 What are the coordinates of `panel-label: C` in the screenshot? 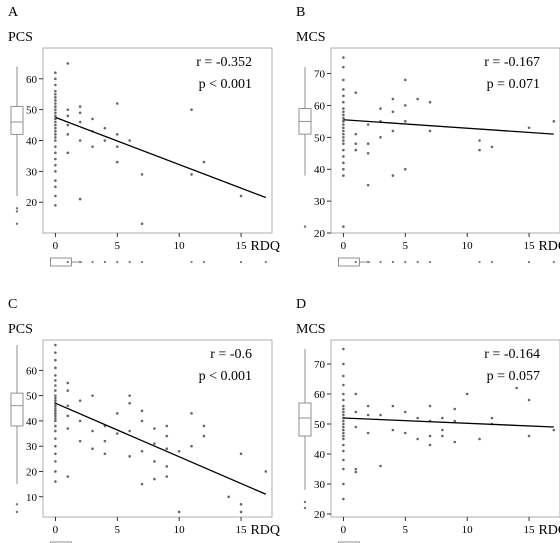 It's located at (12, 304).